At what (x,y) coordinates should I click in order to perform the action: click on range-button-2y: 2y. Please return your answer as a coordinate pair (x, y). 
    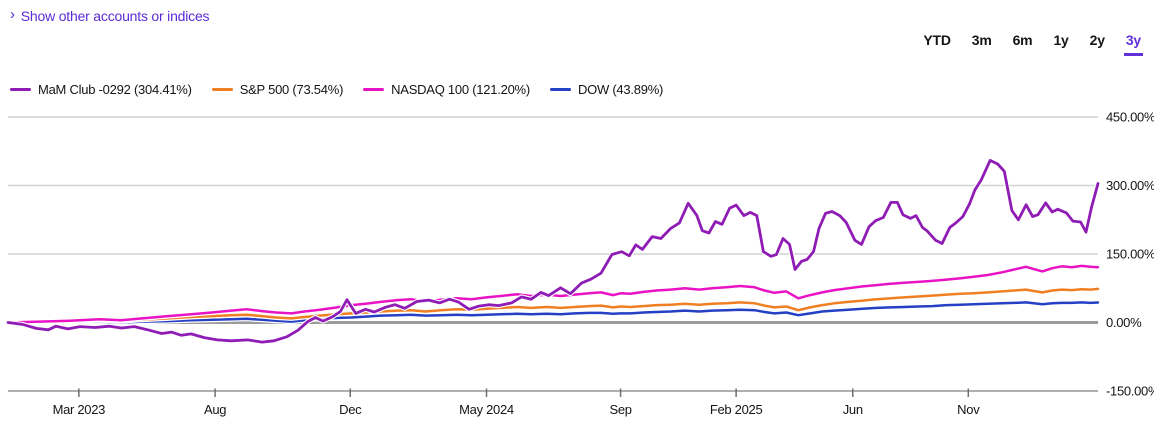
    Looking at the image, I should click on (1097, 40).